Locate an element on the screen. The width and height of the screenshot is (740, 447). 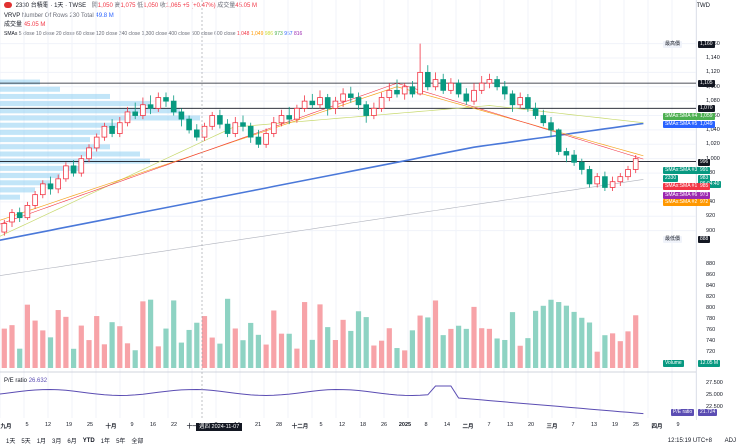
volume-legend: 成交量 45.05 M is located at coordinates (24, 25).